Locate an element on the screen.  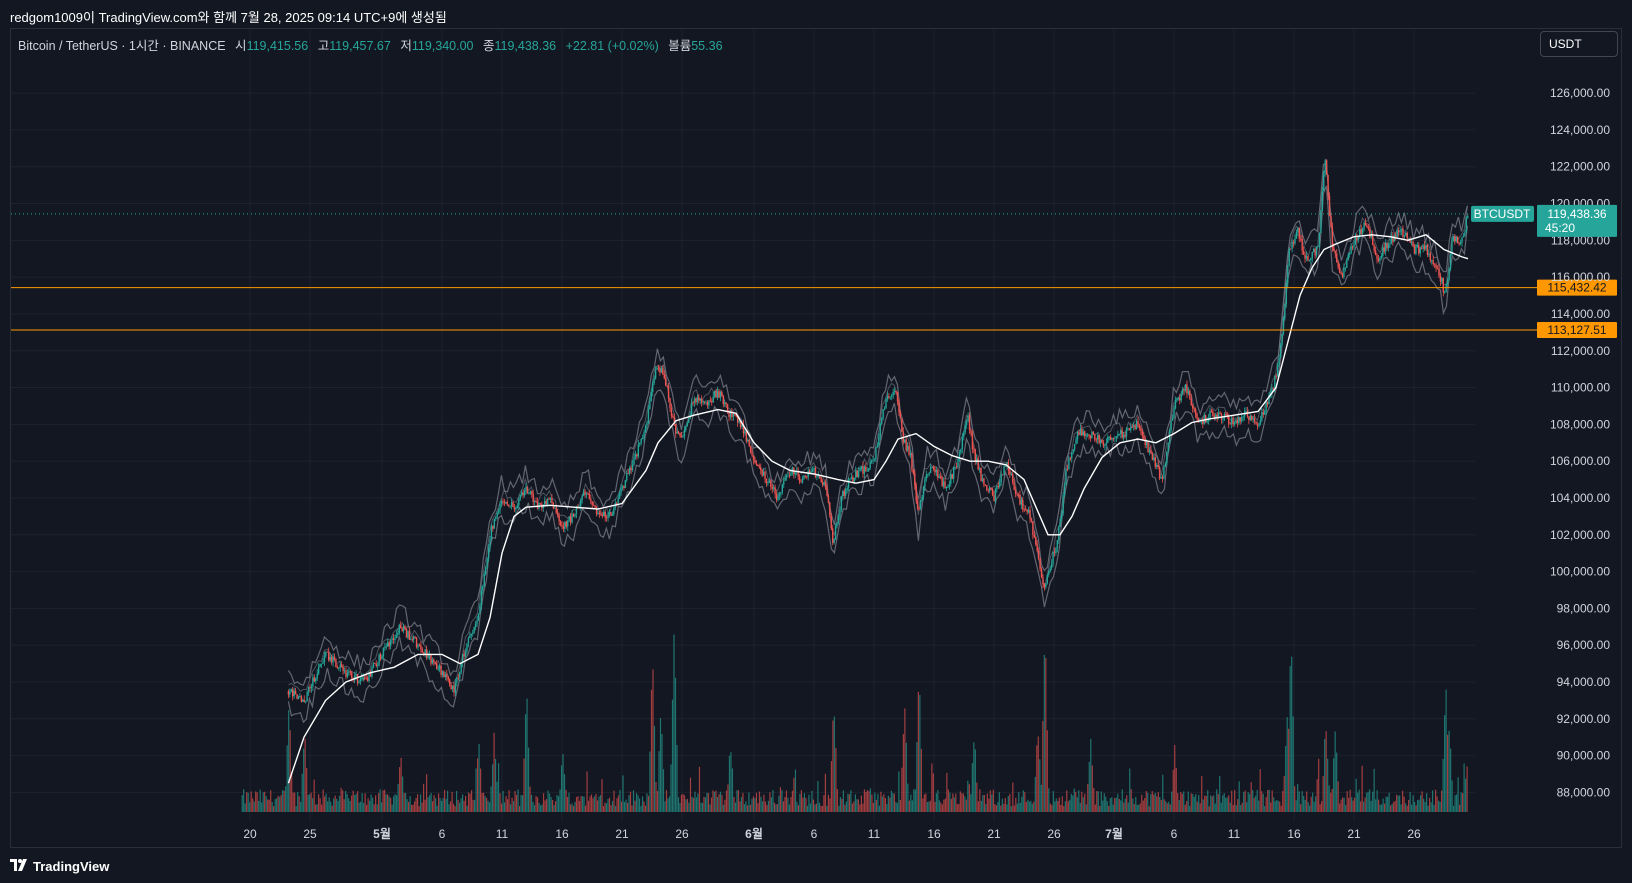
tradingview-logo-icon is located at coordinates (20, 865).